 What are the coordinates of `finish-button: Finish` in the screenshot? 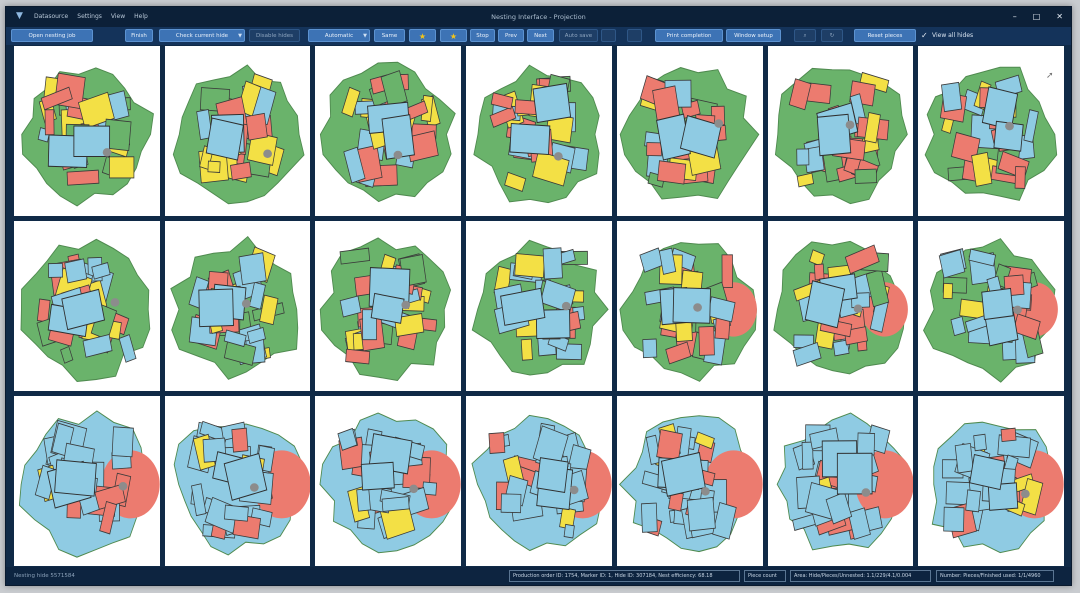 It's located at (139, 35).